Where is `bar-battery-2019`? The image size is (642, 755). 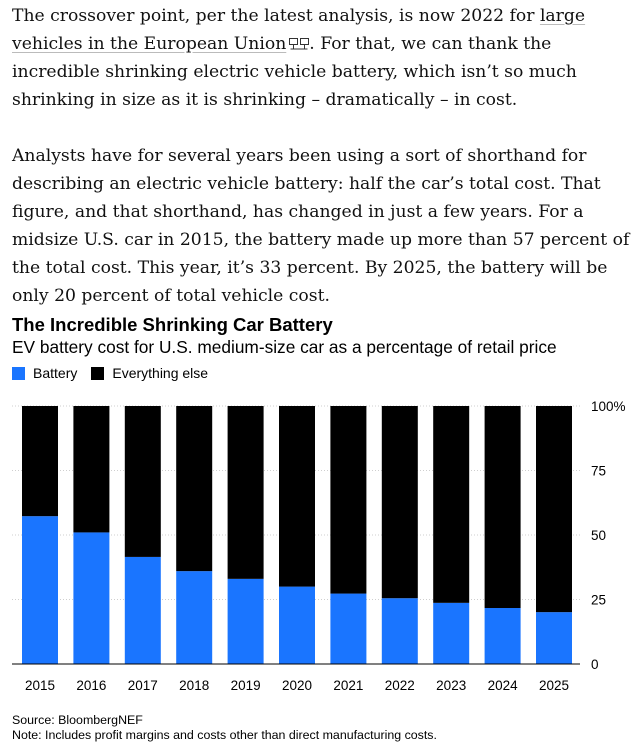 bar-battery-2019 is located at coordinates (245, 621).